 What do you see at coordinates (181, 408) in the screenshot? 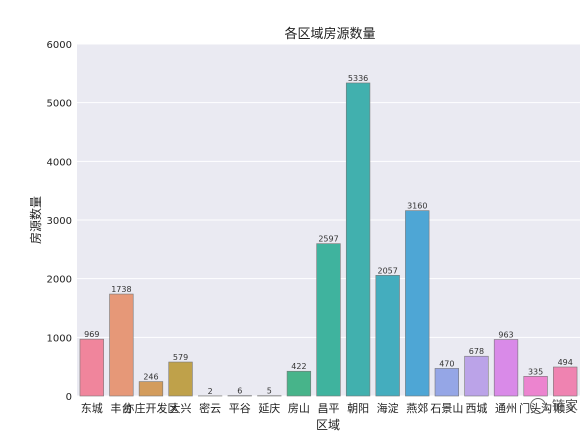
I see `x-tick-label: 大兴` at bounding box center [181, 408].